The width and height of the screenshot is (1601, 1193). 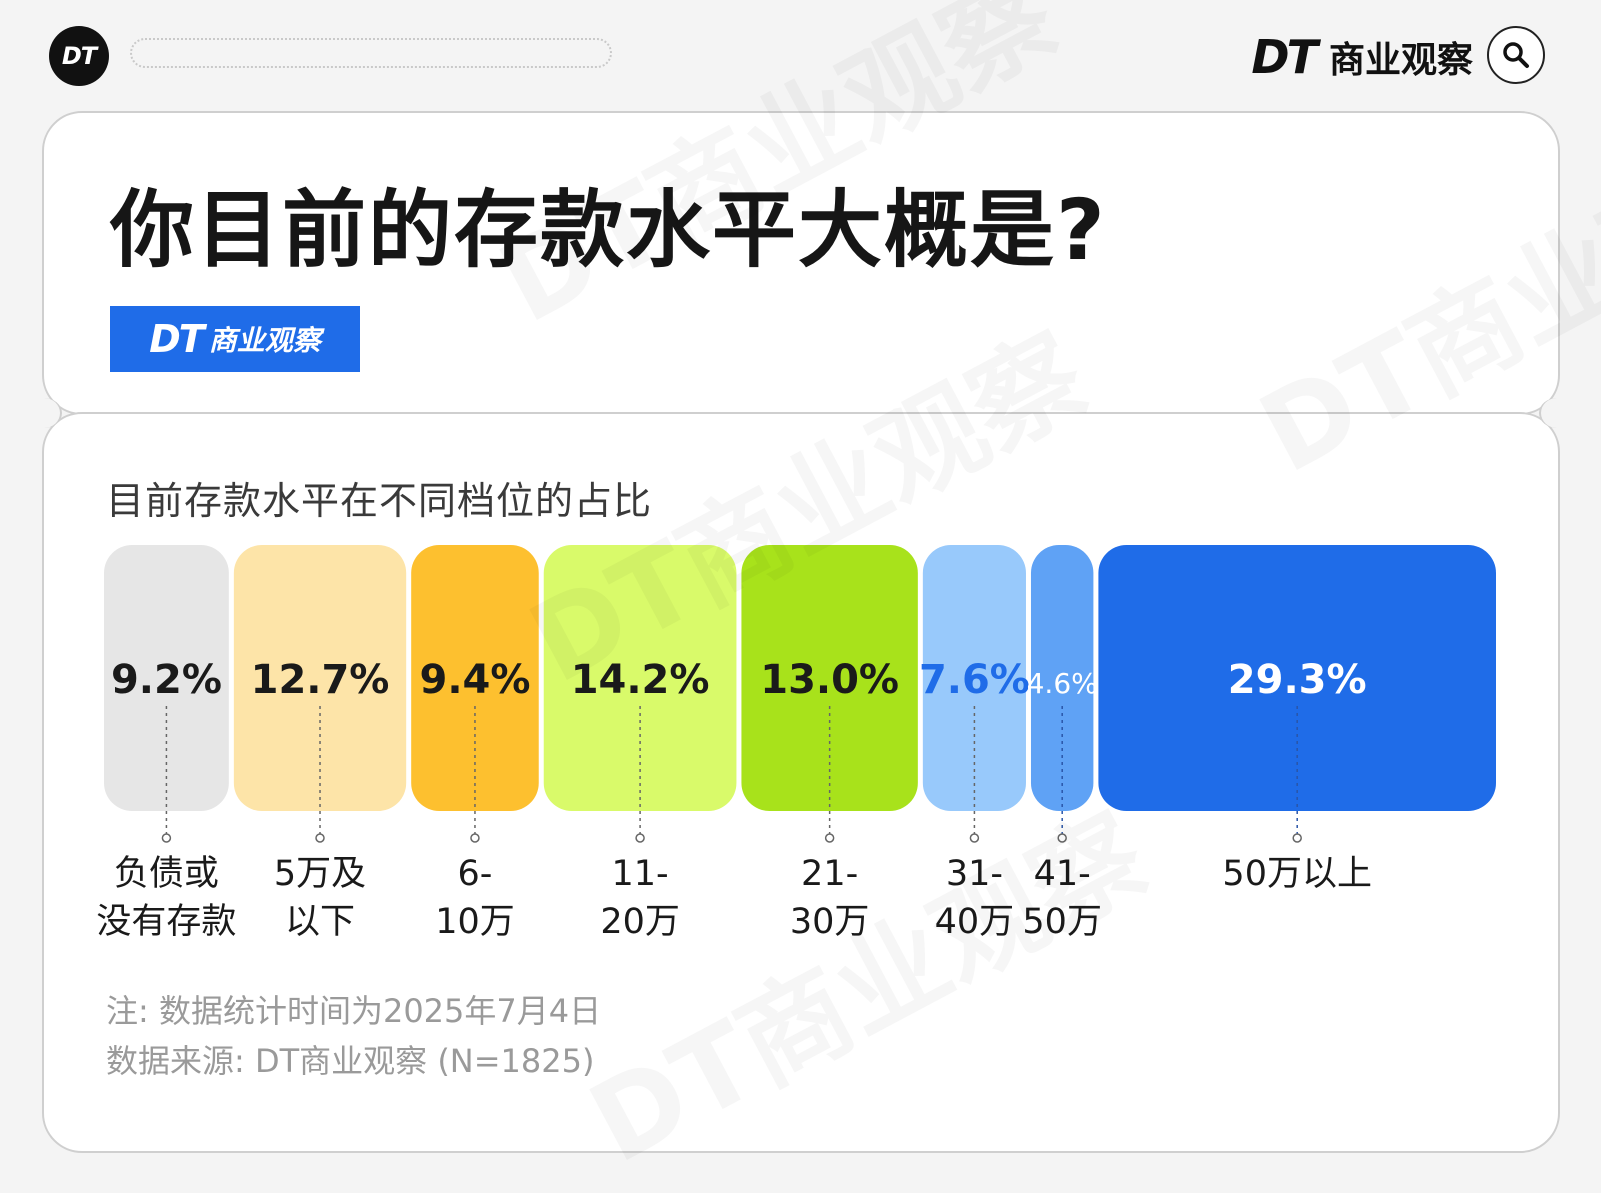 I want to click on category-label-0: 没有存款, so click(x=166, y=922).